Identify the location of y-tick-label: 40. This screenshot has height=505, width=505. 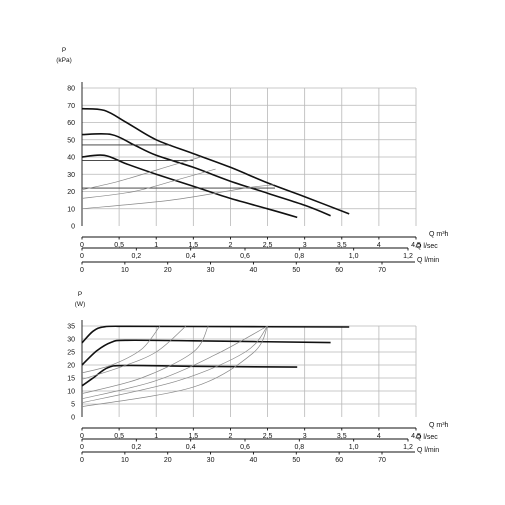
(71, 158).